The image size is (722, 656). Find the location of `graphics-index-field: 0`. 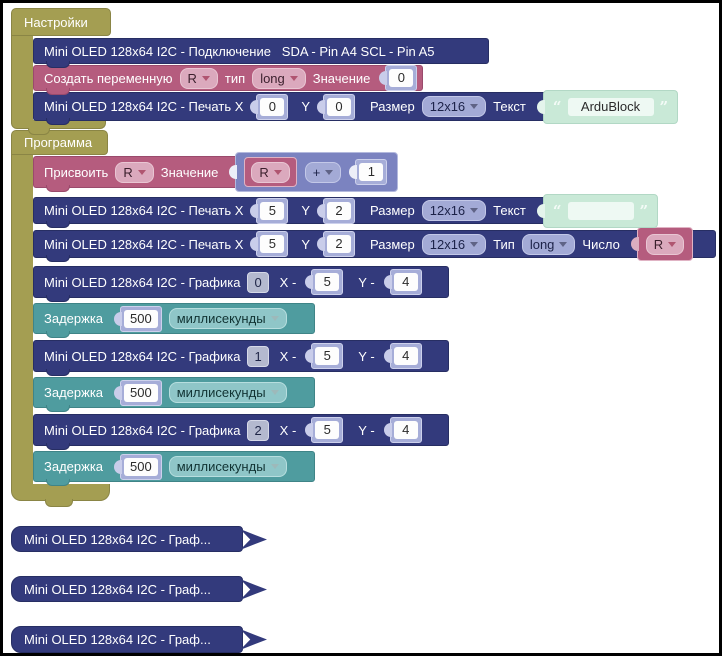

graphics-index-field: 0 is located at coordinates (258, 282).